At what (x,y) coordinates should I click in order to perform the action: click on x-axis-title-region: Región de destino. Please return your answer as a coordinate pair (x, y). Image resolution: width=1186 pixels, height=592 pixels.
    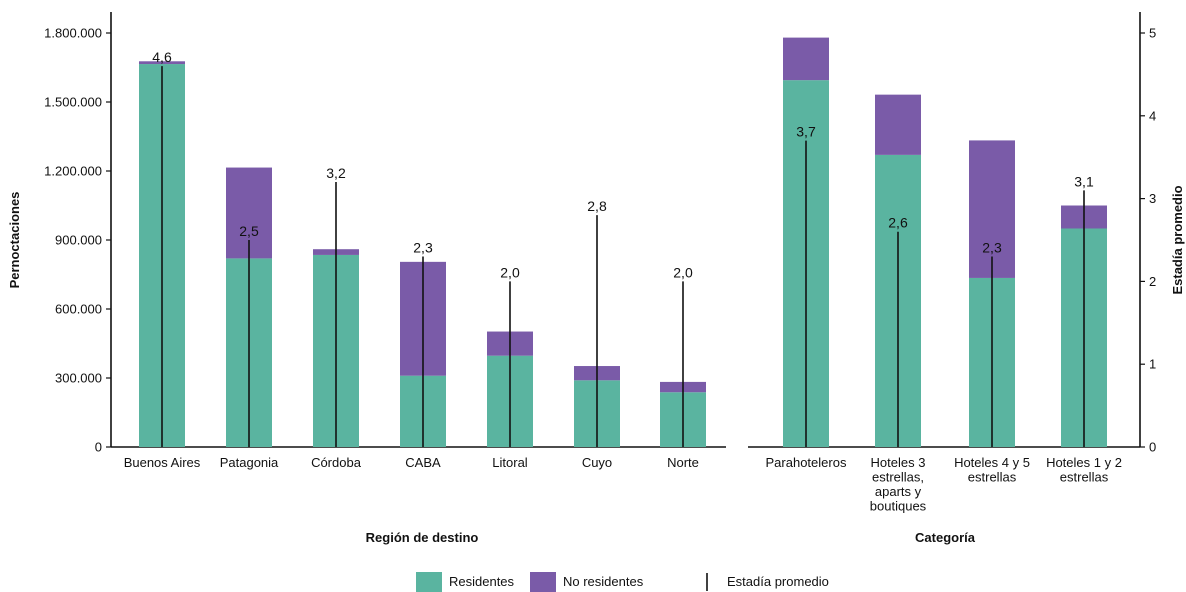
    Looking at the image, I should click on (422, 537).